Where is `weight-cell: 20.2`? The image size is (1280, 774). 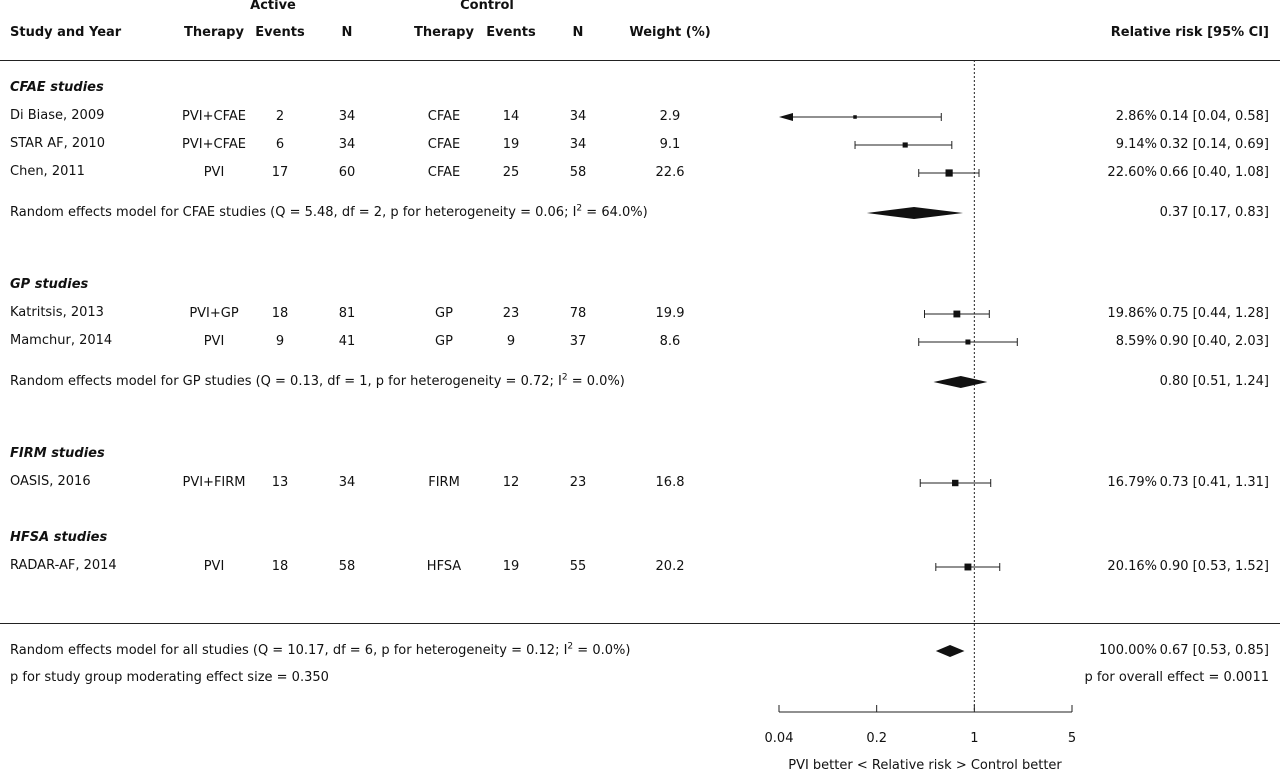 weight-cell: 20.2 is located at coordinates (670, 566).